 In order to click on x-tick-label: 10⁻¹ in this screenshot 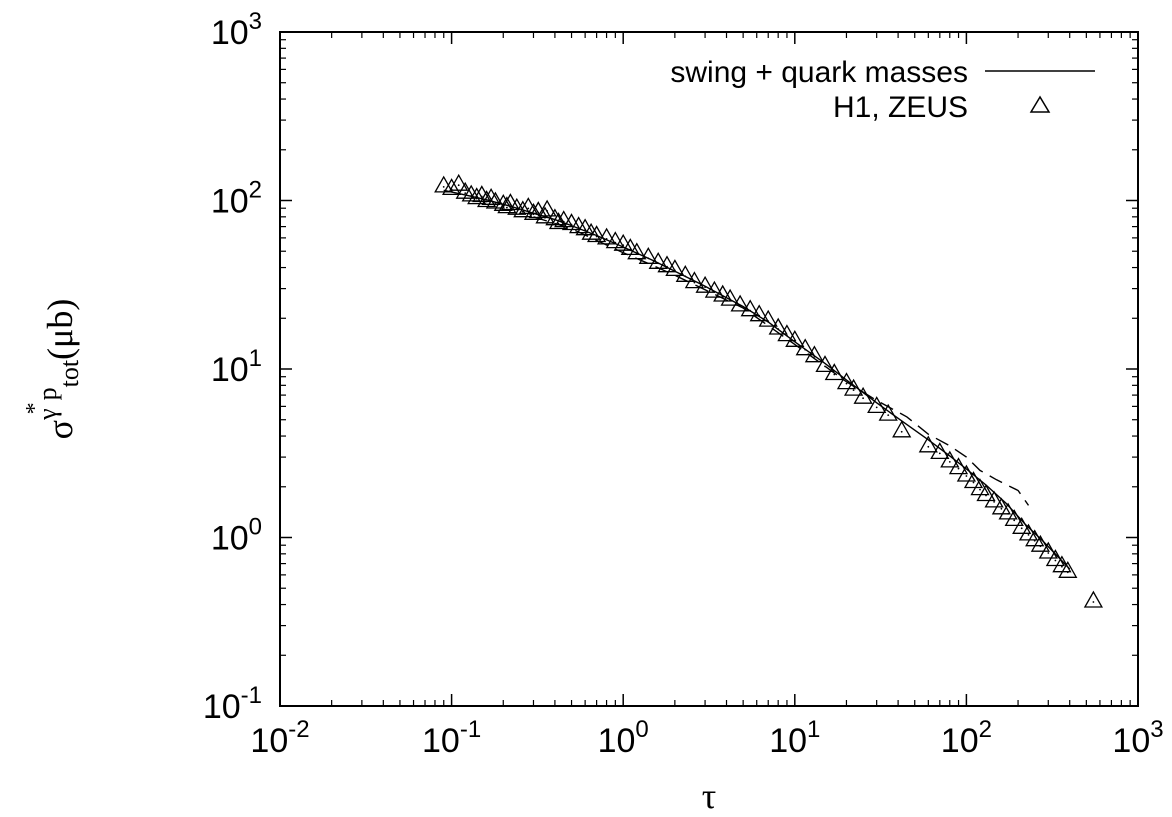, I will do `click(451, 738)`.